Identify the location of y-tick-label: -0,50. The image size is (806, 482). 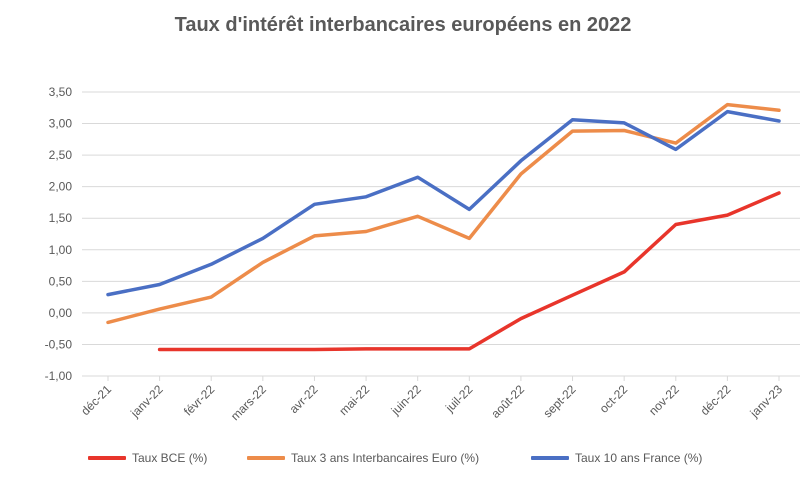
(59, 344).